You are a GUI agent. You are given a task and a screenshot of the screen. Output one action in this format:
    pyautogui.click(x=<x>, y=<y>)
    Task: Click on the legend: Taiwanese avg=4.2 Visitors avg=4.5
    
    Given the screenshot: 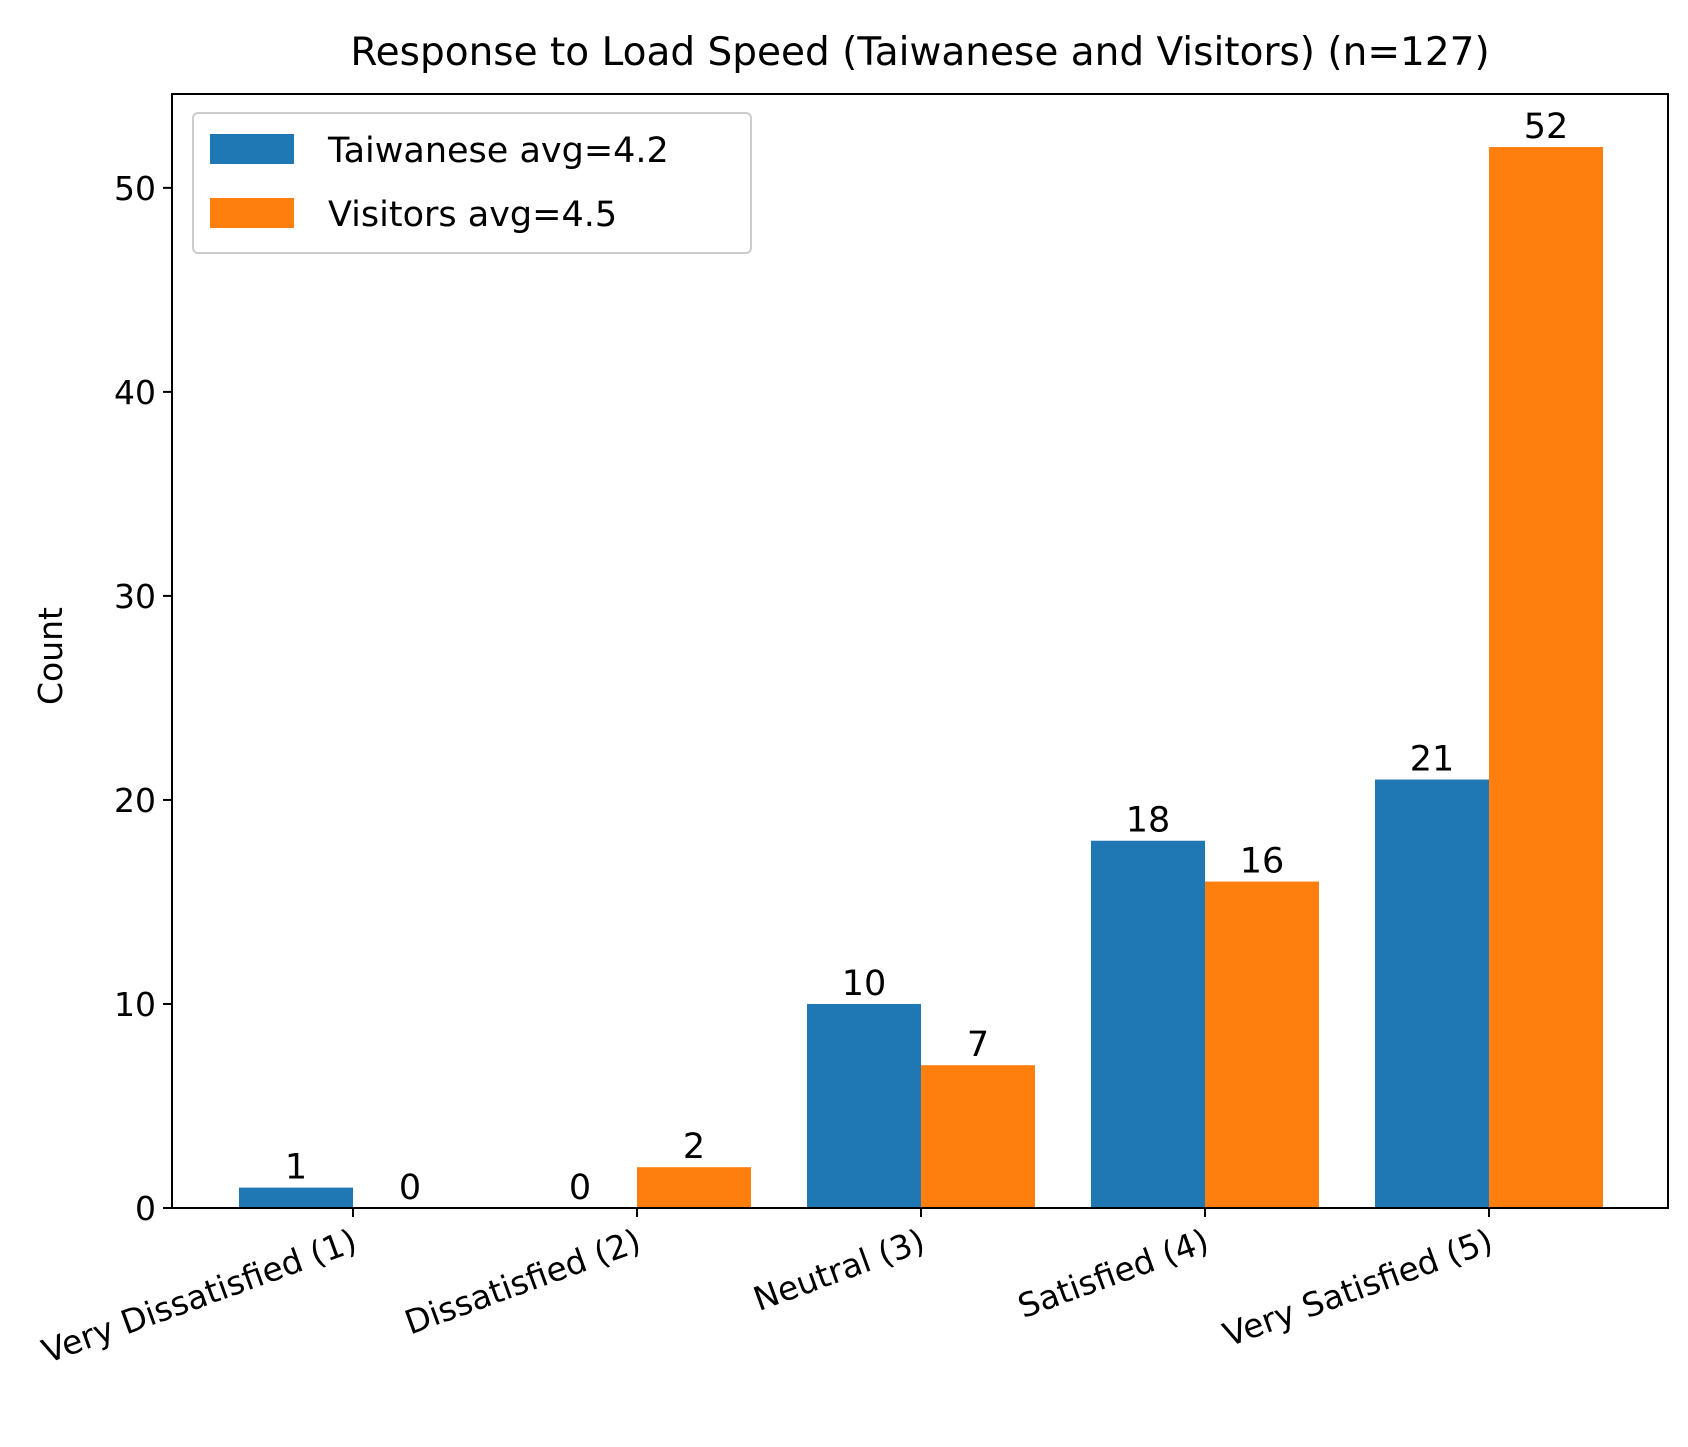 What is the action you would take?
    pyautogui.click(x=472, y=183)
    